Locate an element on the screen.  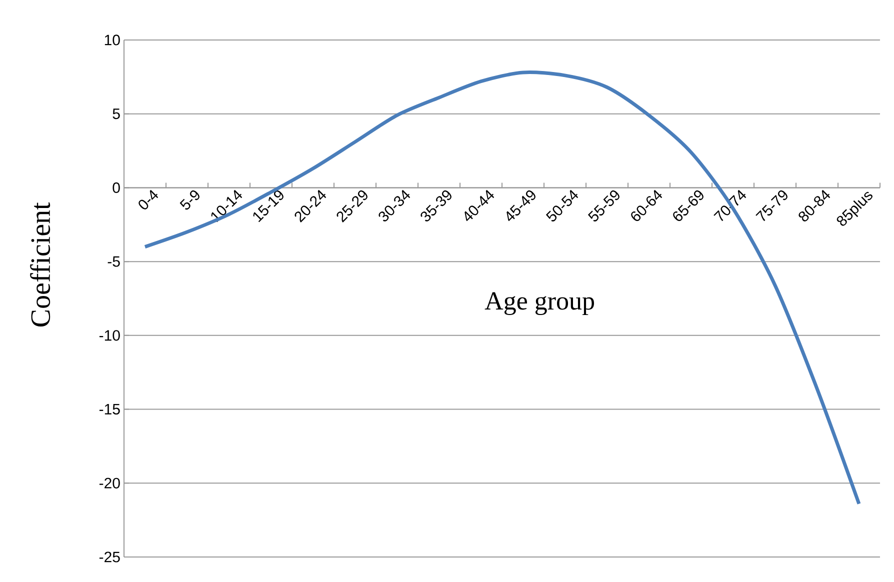
y-tick-label: 10 is located at coordinates (112, 40).